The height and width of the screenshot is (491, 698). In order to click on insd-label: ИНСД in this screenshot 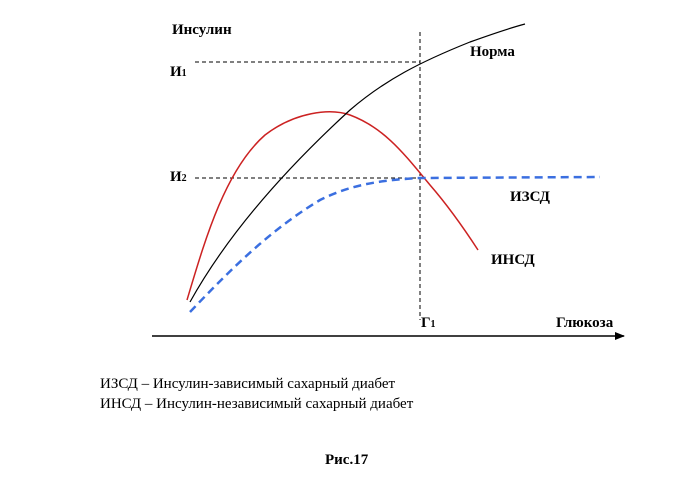, I will do `click(513, 260)`.